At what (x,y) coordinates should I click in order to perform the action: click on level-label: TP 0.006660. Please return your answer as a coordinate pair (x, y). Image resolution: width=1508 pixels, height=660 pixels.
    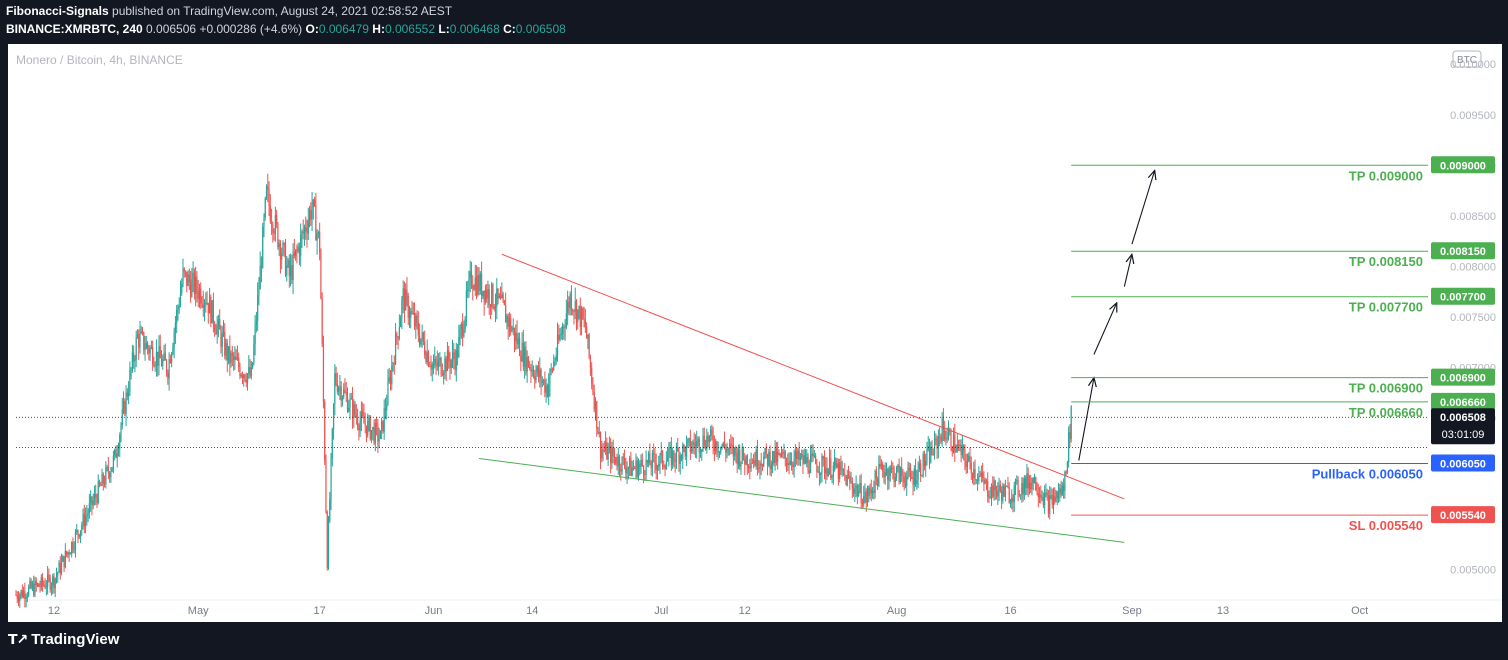
    Looking at the image, I should click on (1386, 412).